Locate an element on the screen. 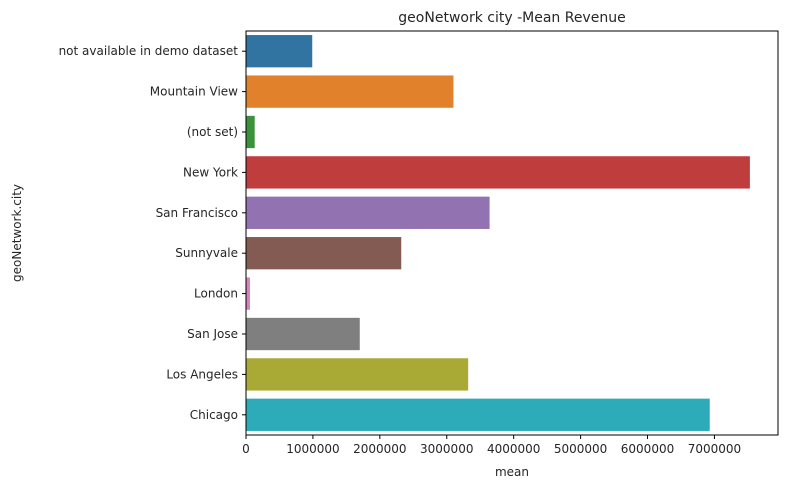 This screenshot has width=790, height=490. x-tick-label: 2000000 is located at coordinates (379, 449).